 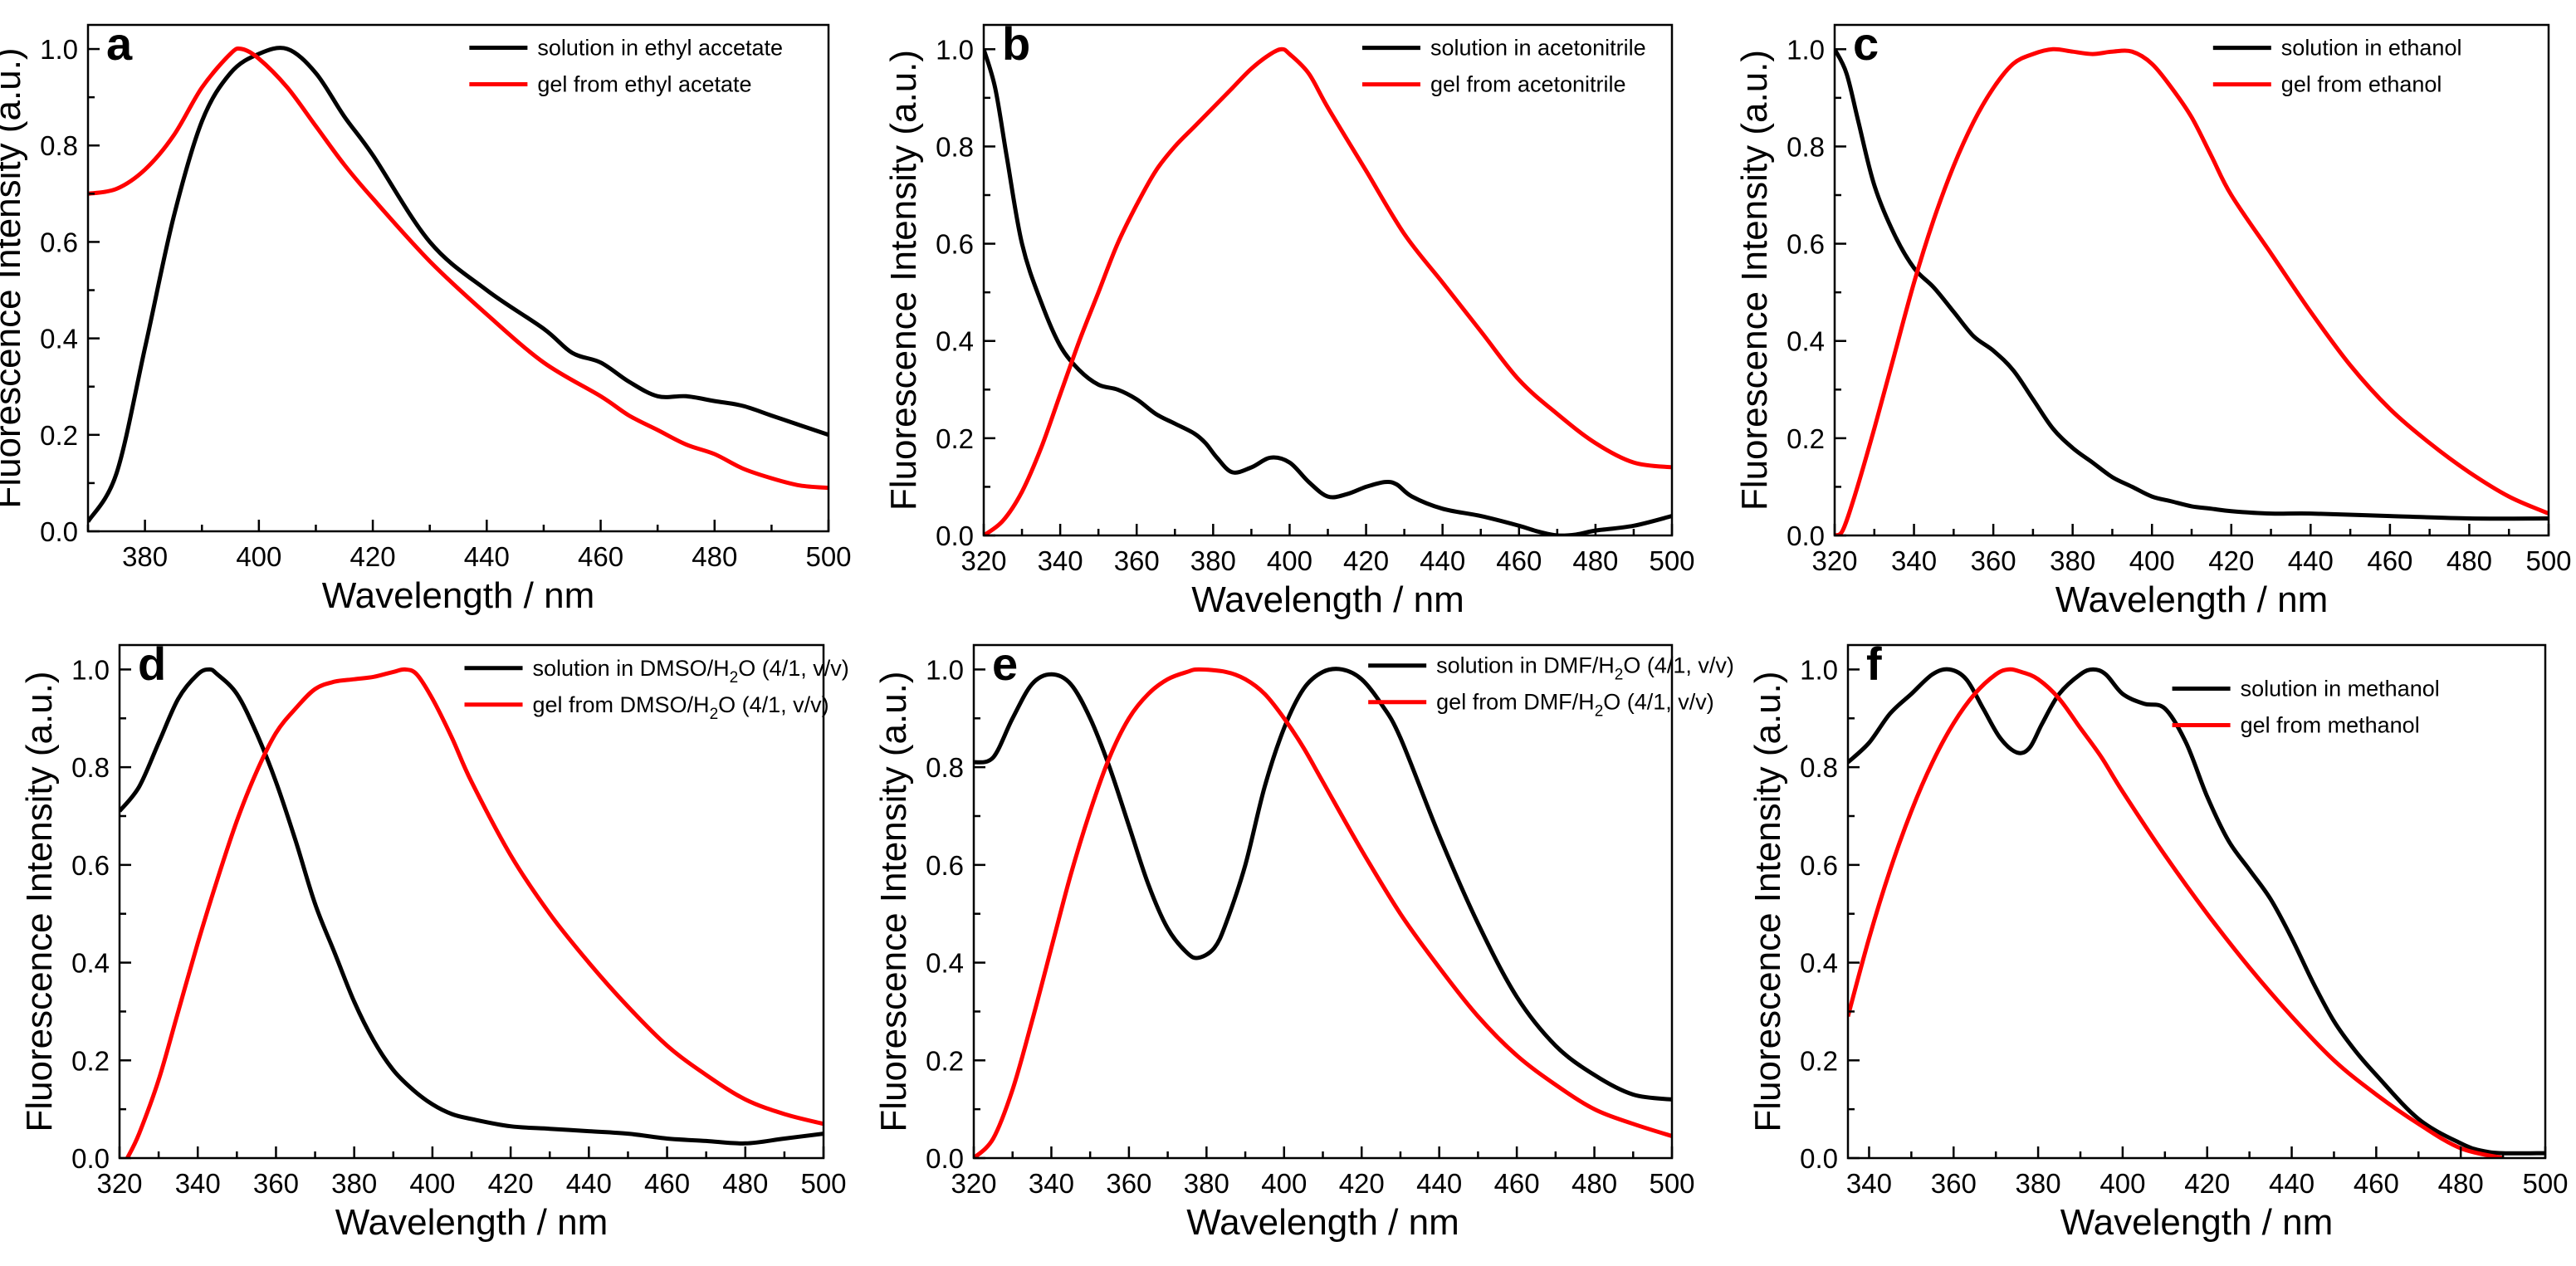 What do you see at coordinates (1051, 1183) in the screenshot?
I see `x-tick-label-e: 340` at bounding box center [1051, 1183].